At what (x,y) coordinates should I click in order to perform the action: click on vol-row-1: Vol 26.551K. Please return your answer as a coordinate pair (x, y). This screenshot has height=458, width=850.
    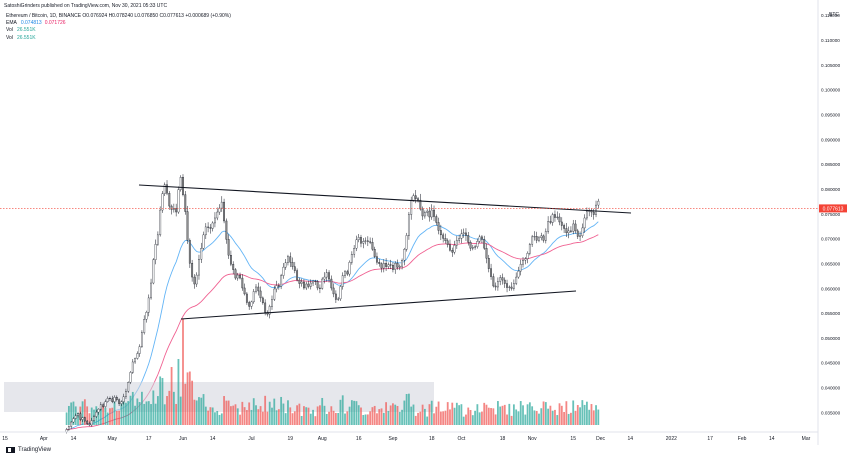
    Looking at the image, I should click on (118, 30).